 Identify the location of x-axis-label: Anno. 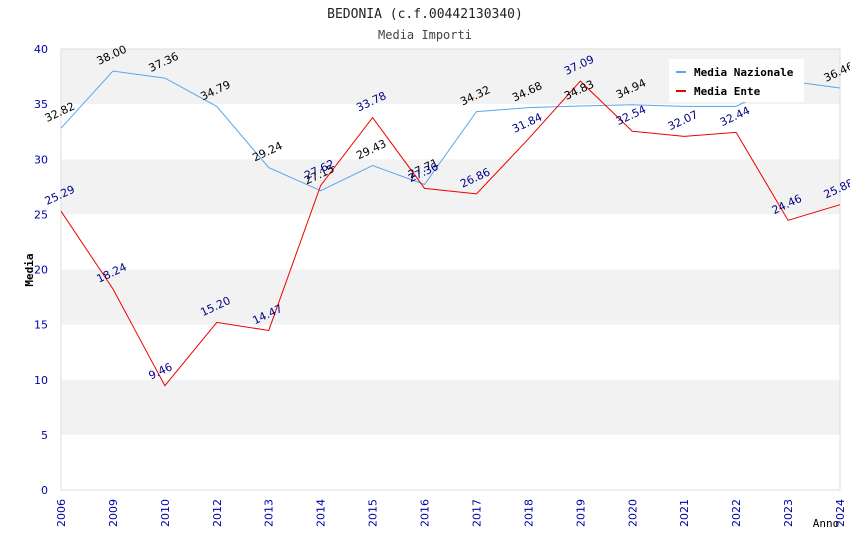
(826, 523).